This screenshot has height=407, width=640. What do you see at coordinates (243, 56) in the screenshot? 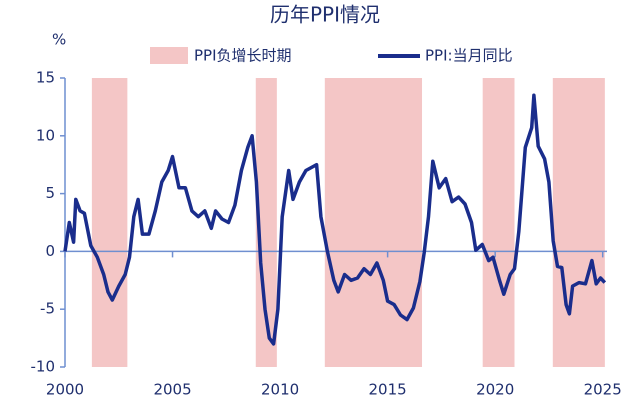
I see `legend-label: PPI负增长时期` at bounding box center [243, 56].